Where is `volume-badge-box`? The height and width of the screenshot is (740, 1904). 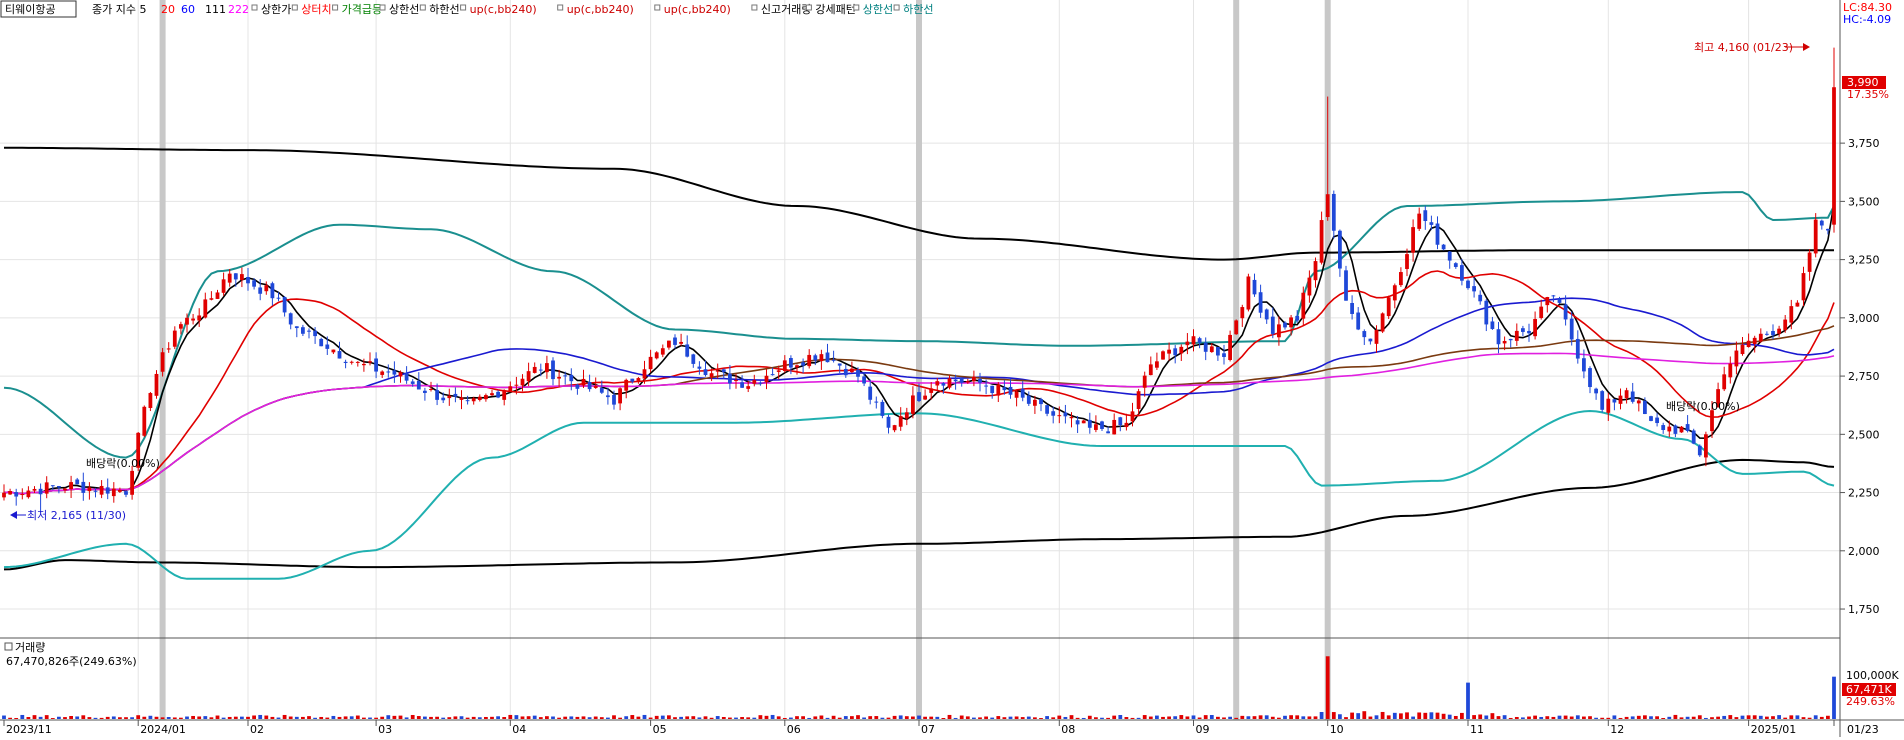
volume-badge-box is located at coordinates (1869, 689).